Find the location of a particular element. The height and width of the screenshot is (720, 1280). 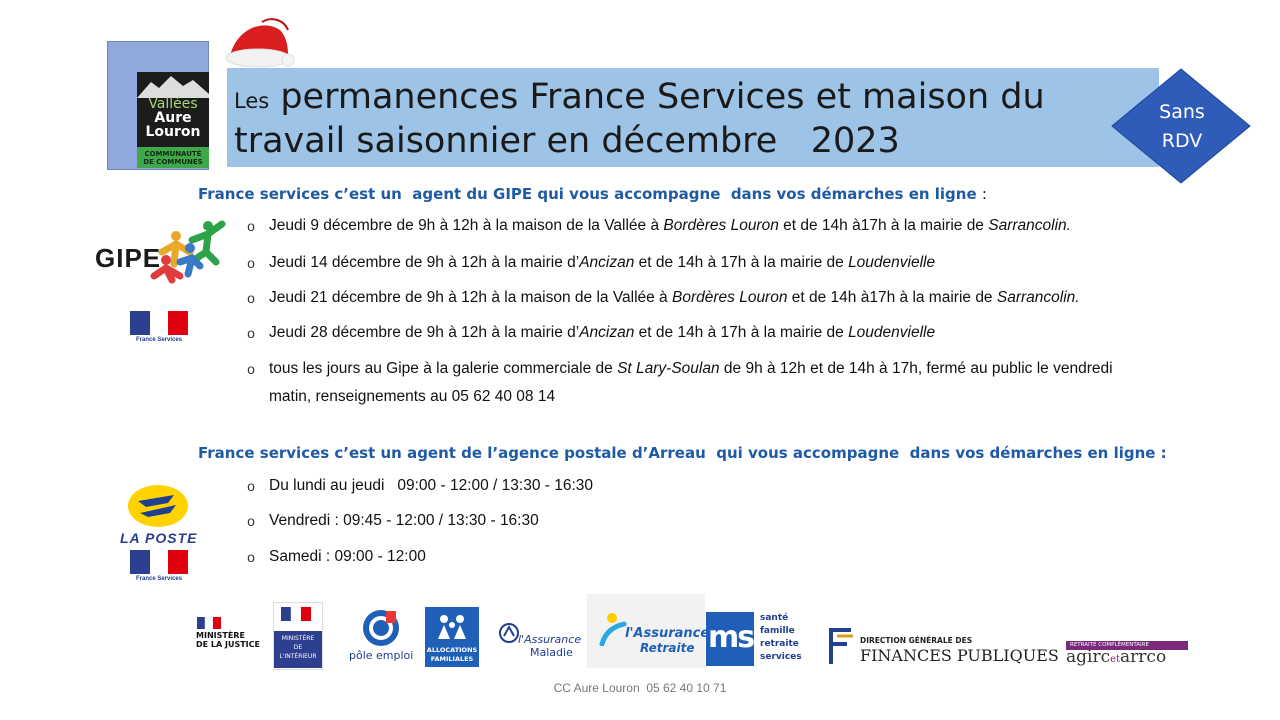

interieur-line3: L'INTÉRIEUR is located at coordinates (298, 656).